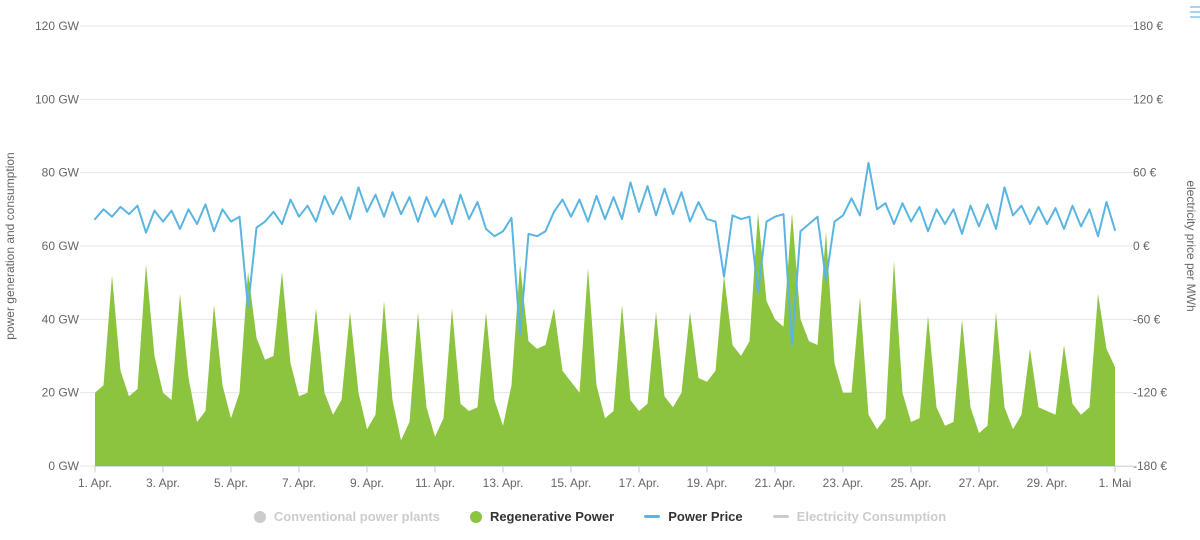 The image size is (1200, 540). I want to click on legend-item-electricity-consumption: Electricity Consumption, so click(859, 516).